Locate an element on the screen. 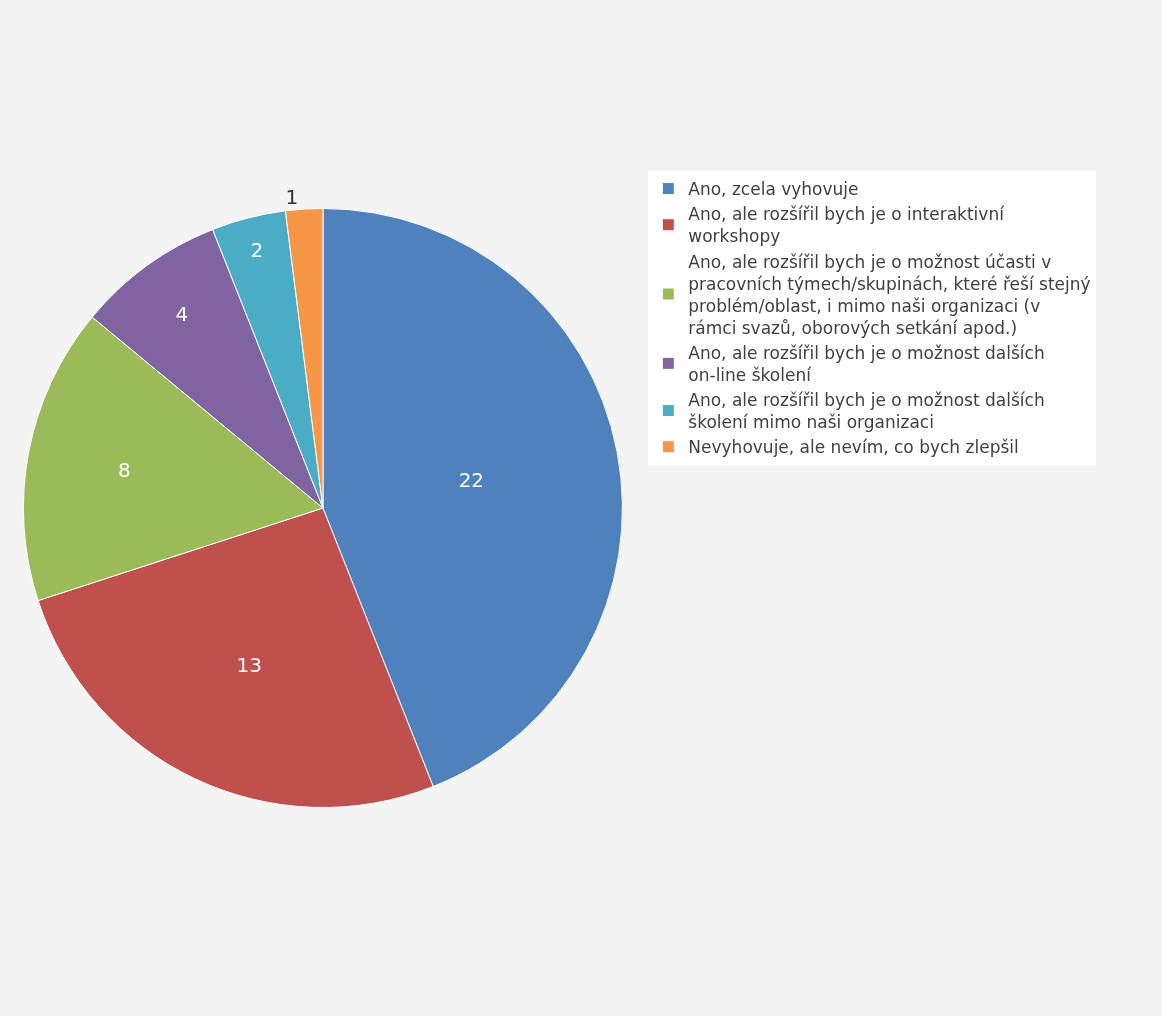 The image size is (1162, 1016). data-label: 4 is located at coordinates (182, 313).